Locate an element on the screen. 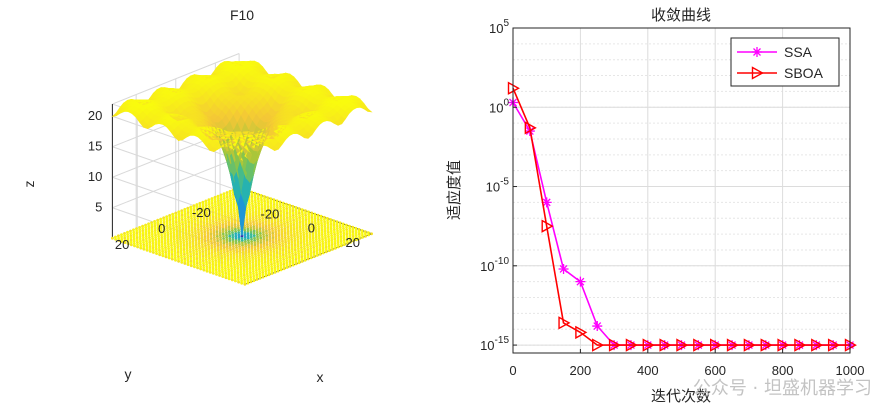 The height and width of the screenshot is (406, 886). y-tick-label: 10-15 is located at coordinates (494, 344).